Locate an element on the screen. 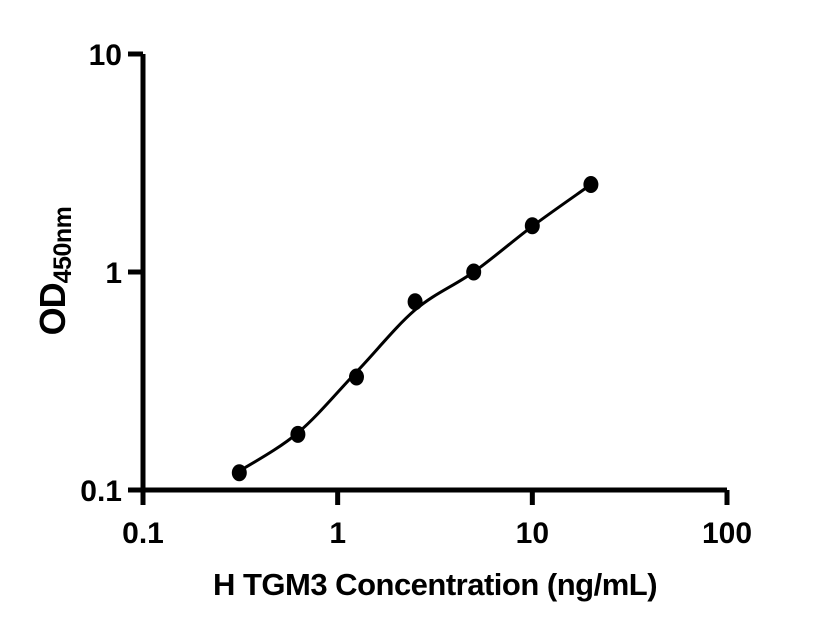 The width and height of the screenshot is (816, 640). x-axis-tick-label: 1 is located at coordinates (337, 533).